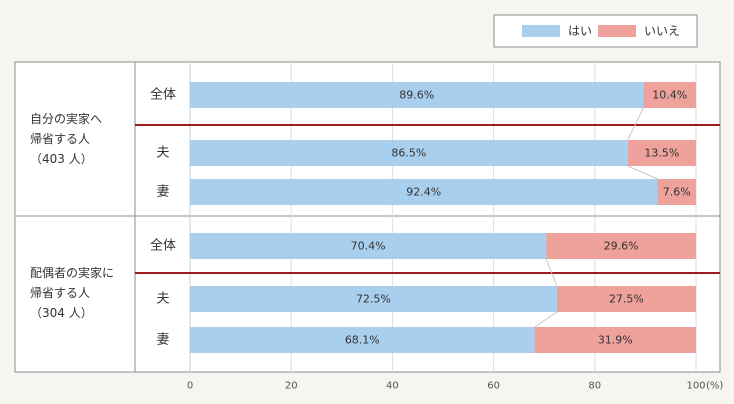 The image size is (734, 404). What do you see at coordinates (714, 386) in the screenshot?
I see `x-axis-unit: (%)` at bounding box center [714, 386].